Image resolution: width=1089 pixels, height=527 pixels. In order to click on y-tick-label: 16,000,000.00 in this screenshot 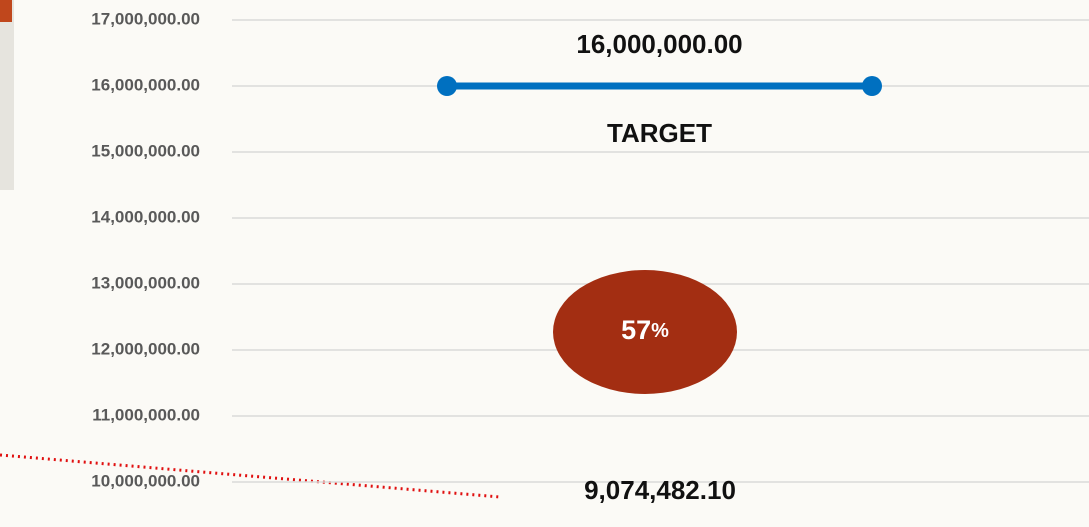, I will do `click(145, 84)`.